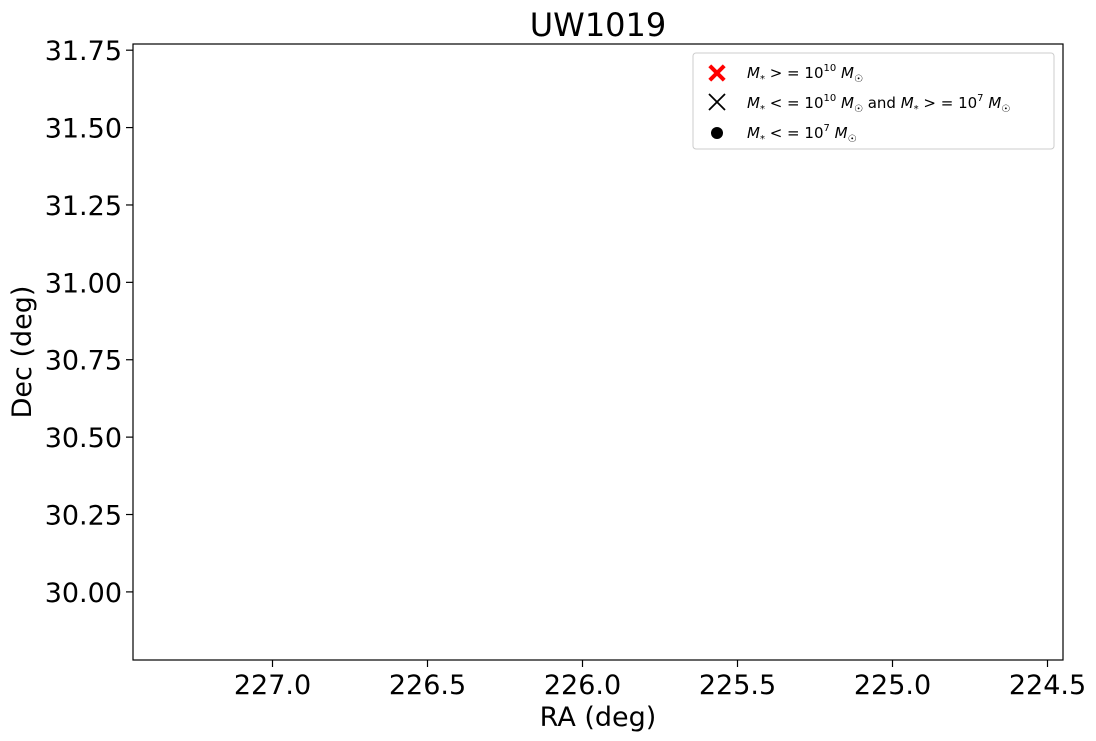 The width and height of the screenshot is (1096, 741). Describe the element at coordinates (717, 133) in the screenshot. I see `legend-marker-circle-icon` at that location.